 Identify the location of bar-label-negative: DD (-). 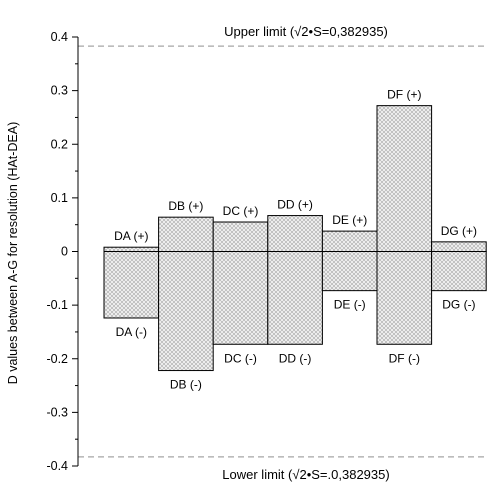
(295, 358).